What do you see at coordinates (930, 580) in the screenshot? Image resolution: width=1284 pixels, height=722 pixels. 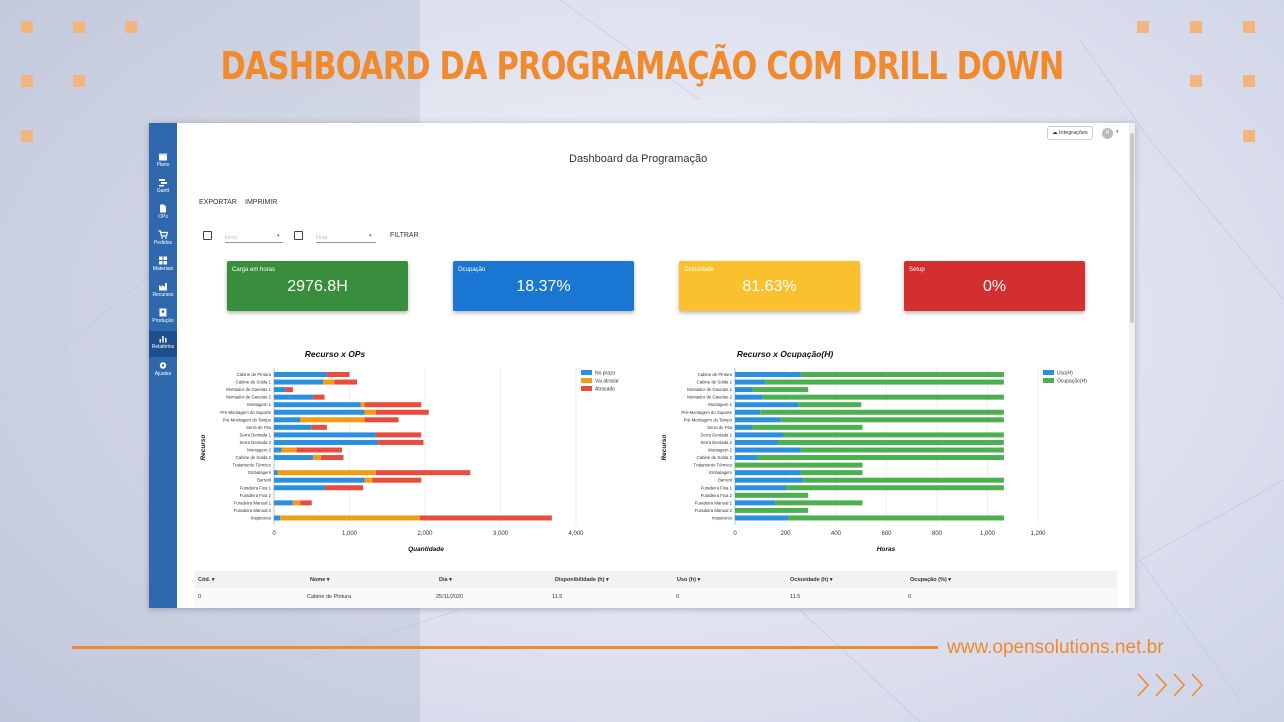 I see `column-header: Ocupação (%) ▾` at bounding box center [930, 580].